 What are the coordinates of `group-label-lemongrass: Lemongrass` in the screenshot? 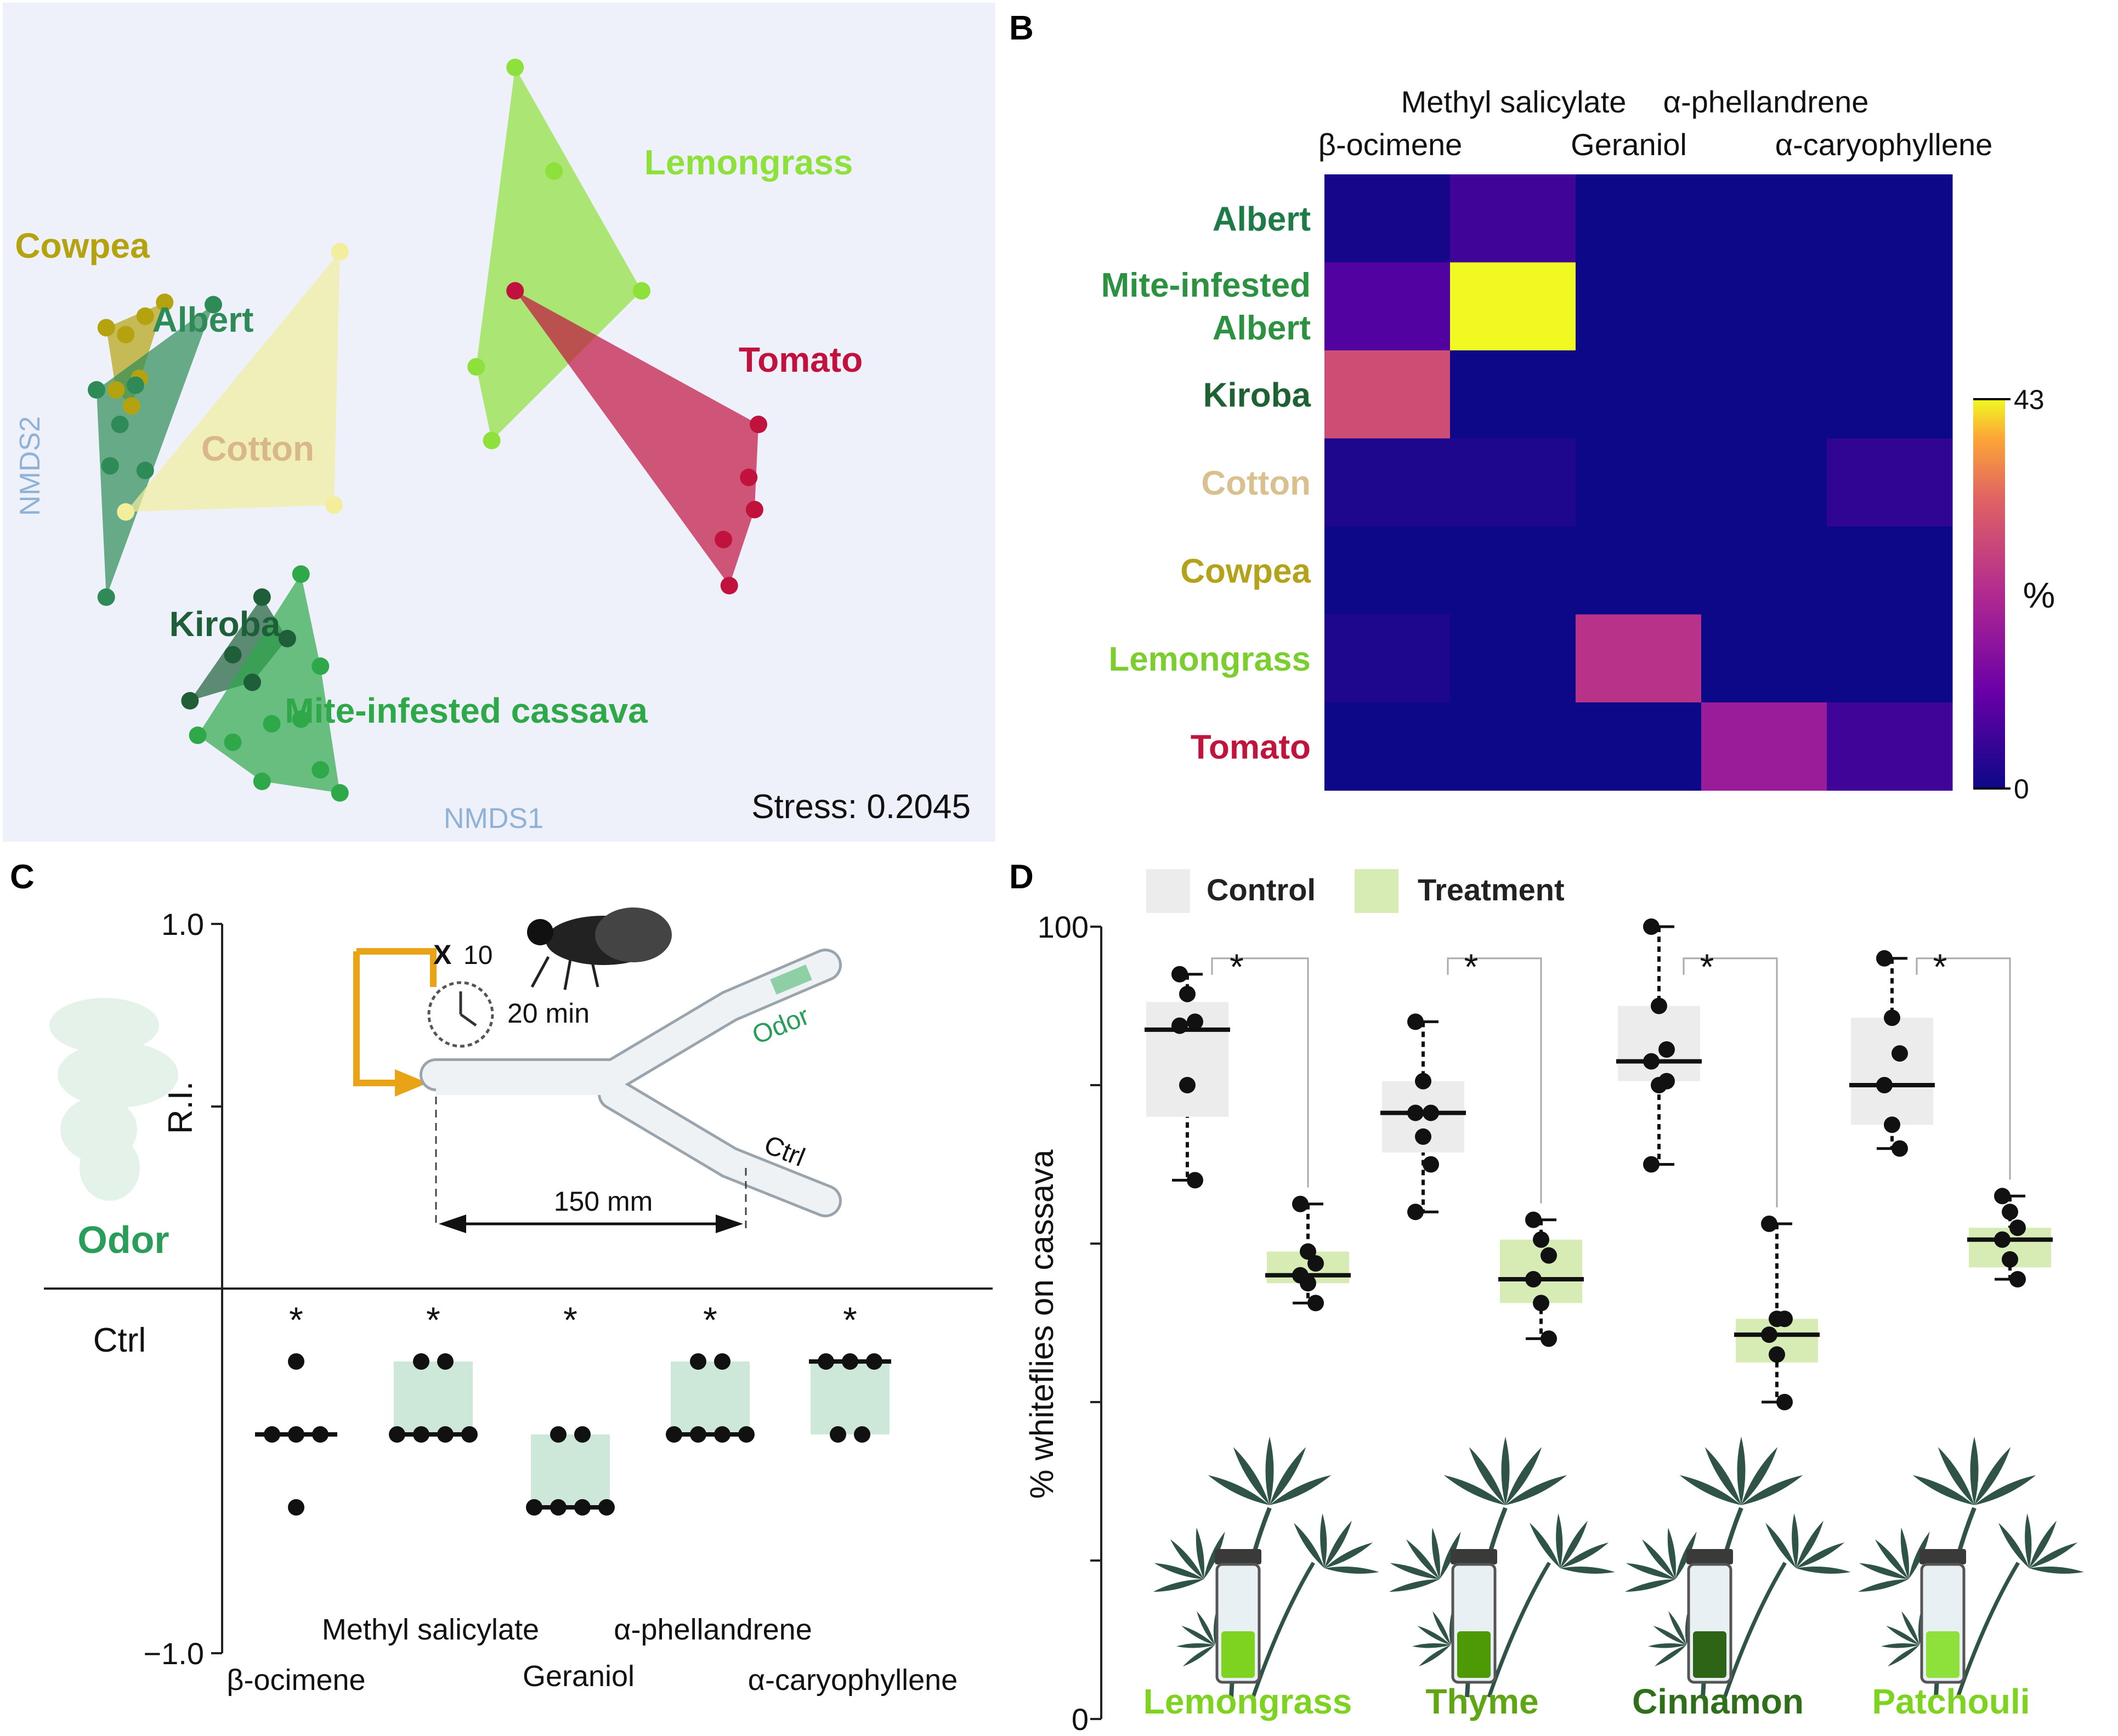 It's located at (748, 162).